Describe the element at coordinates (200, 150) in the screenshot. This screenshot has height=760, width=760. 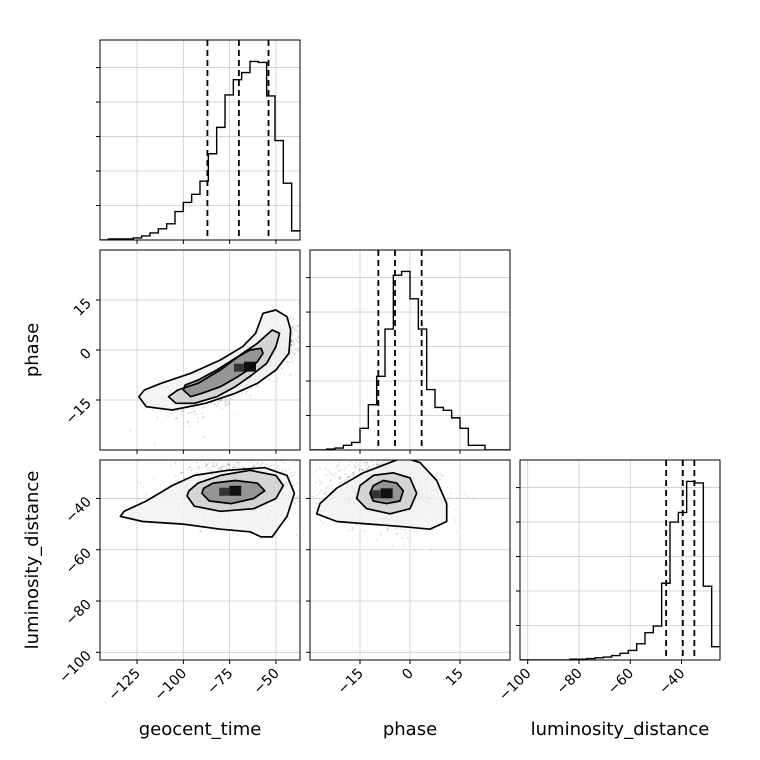
I see `histogram-geocent_time` at that location.